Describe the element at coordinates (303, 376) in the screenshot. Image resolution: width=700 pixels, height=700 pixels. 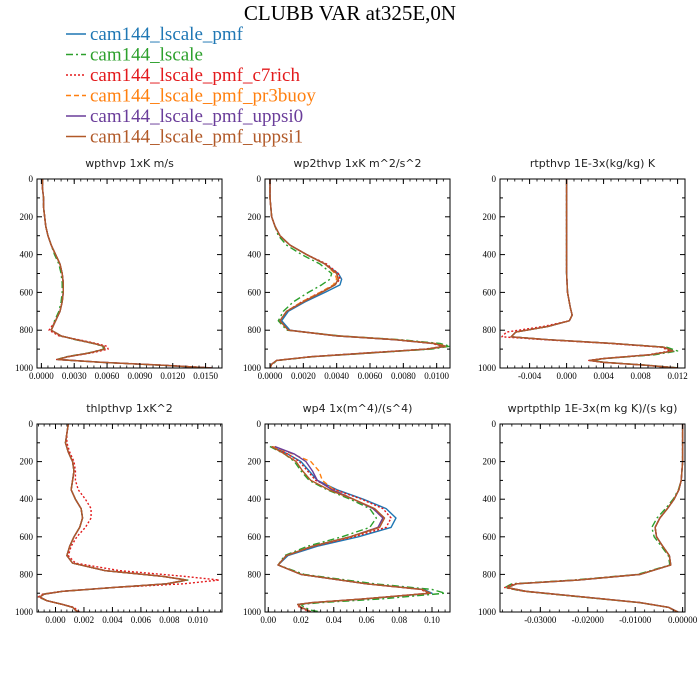
I see `x-tick-label: 0.0020` at that location.